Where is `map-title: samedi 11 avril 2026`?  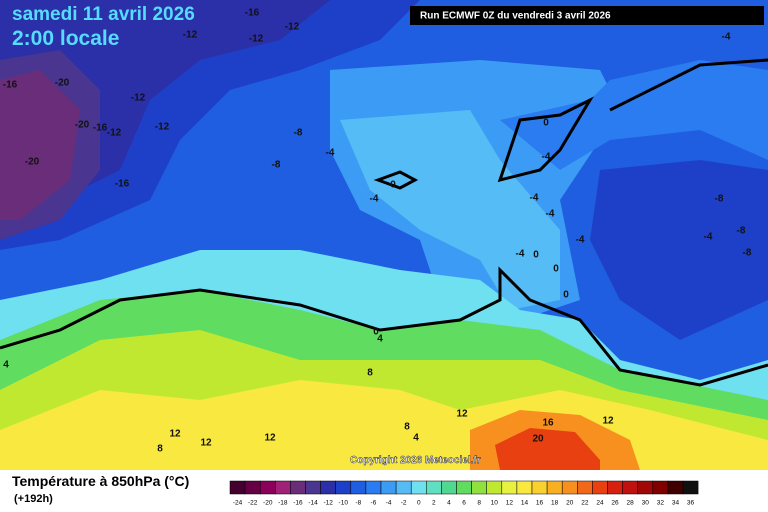
map-title: samedi 11 avril 2026 is located at coordinates (103, 14).